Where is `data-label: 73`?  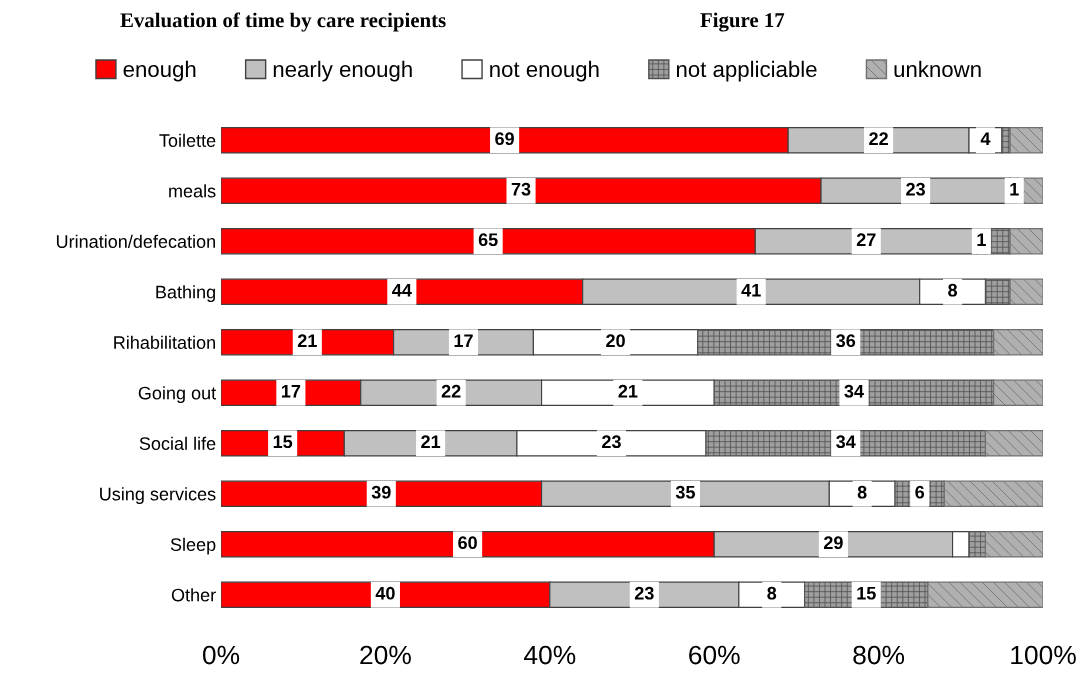 data-label: 73 is located at coordinates (521, 189).